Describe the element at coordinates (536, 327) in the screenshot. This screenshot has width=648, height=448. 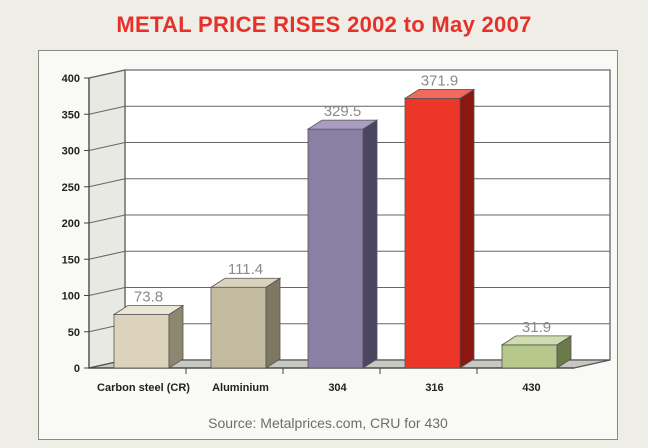
I see `bar-value-label: 31.9` at that location.